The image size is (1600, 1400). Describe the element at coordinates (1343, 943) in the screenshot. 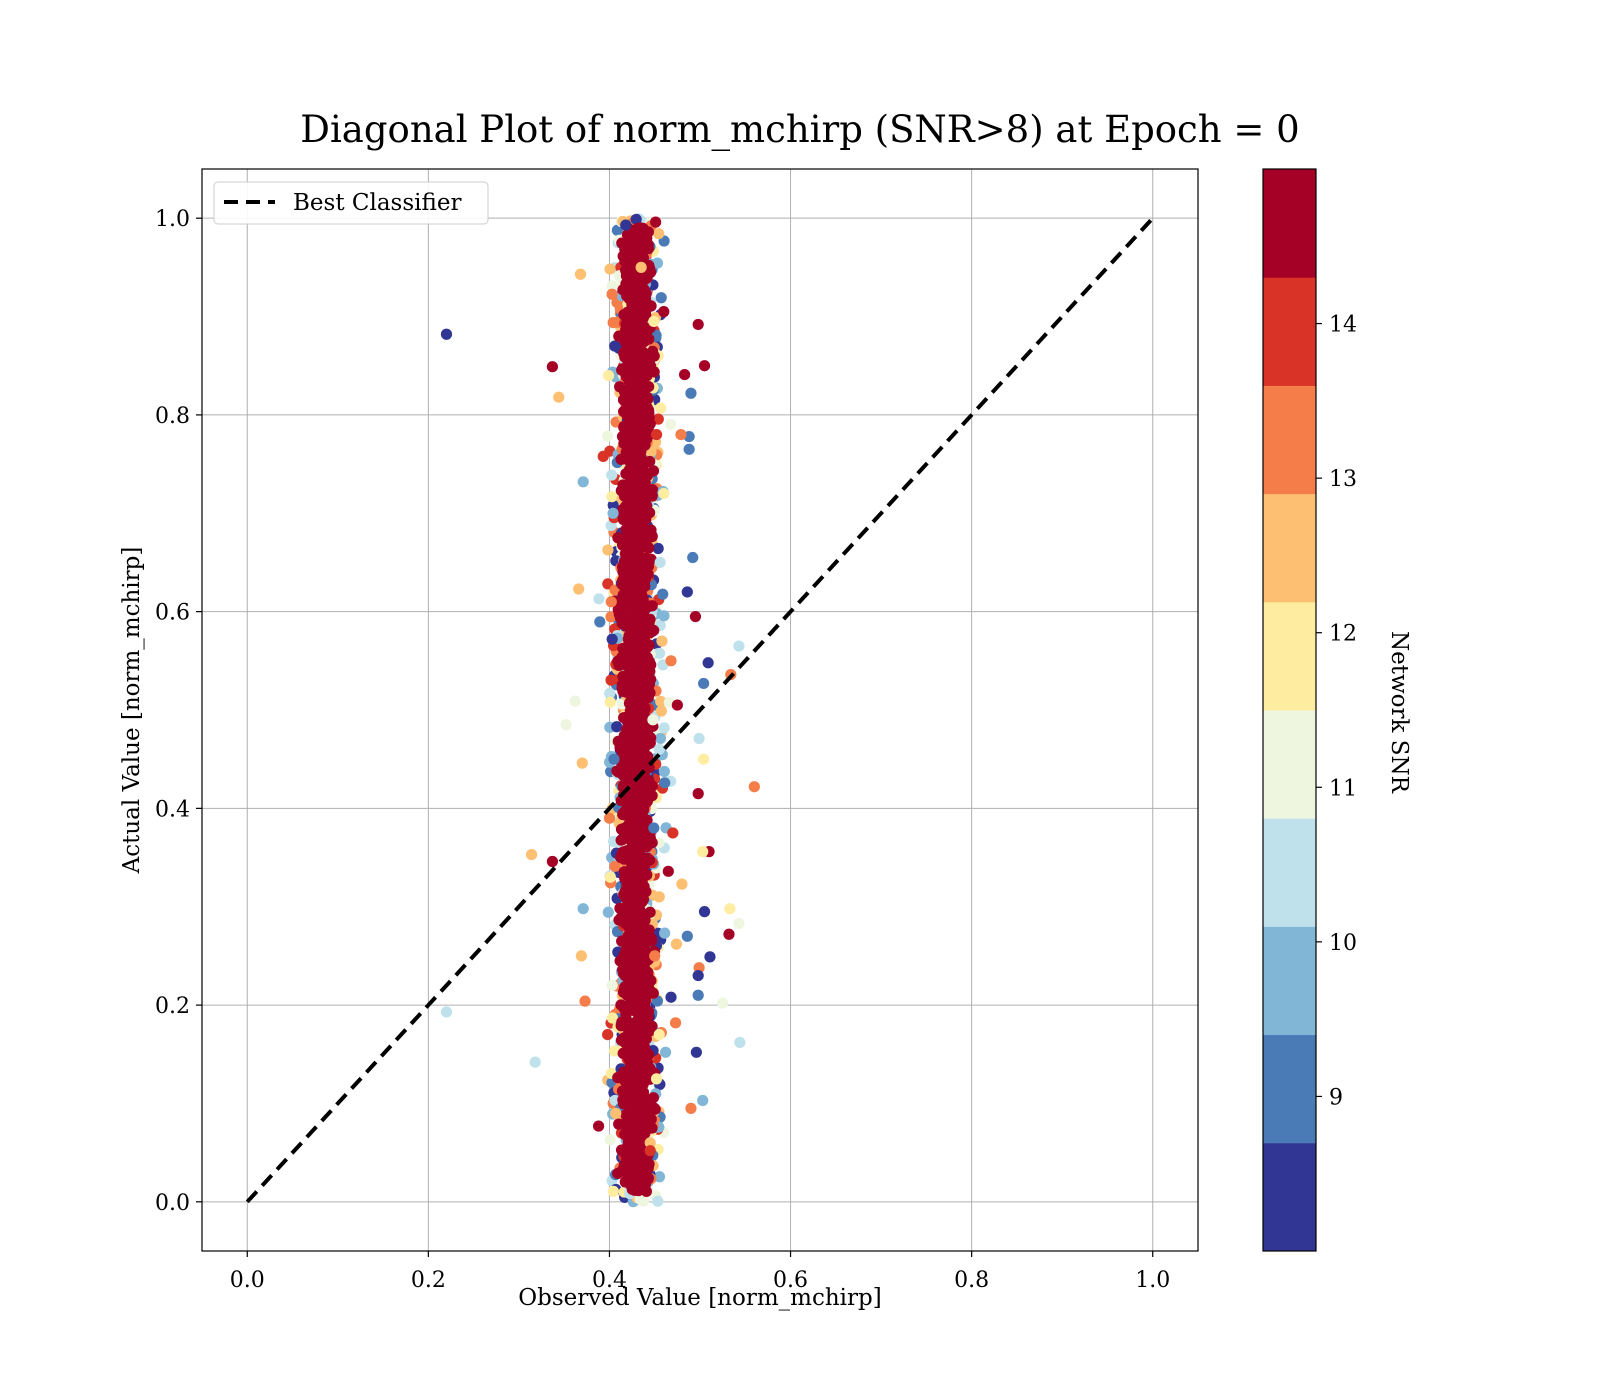

I see `colorbar-tick-label: 10` at that location.